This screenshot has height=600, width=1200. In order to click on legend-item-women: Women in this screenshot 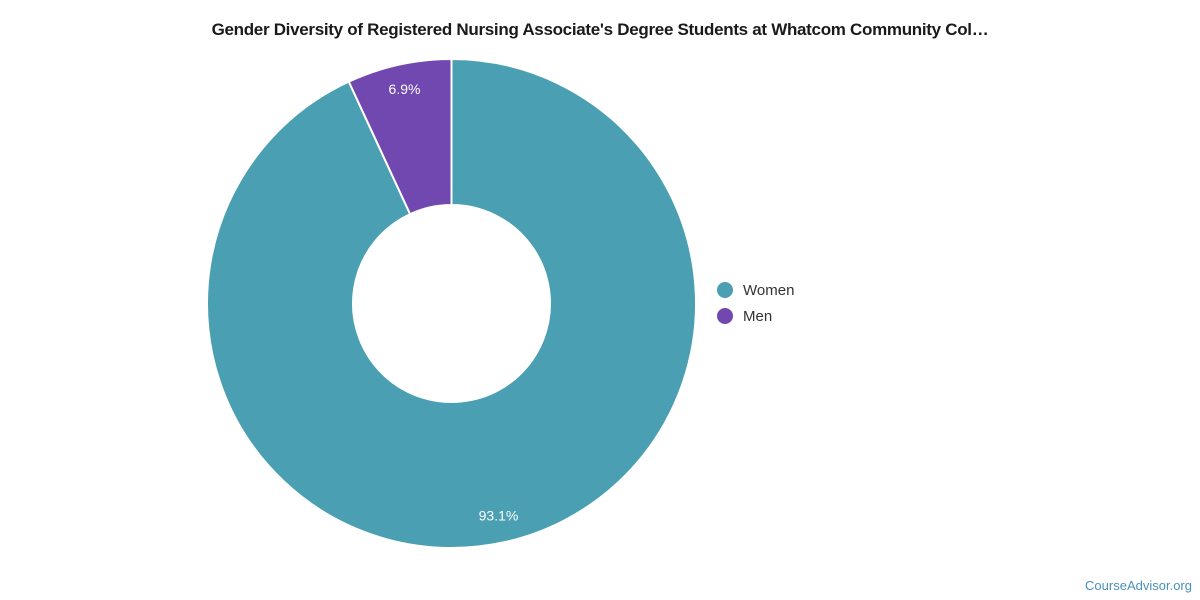, I will do `click(755, 290)`.